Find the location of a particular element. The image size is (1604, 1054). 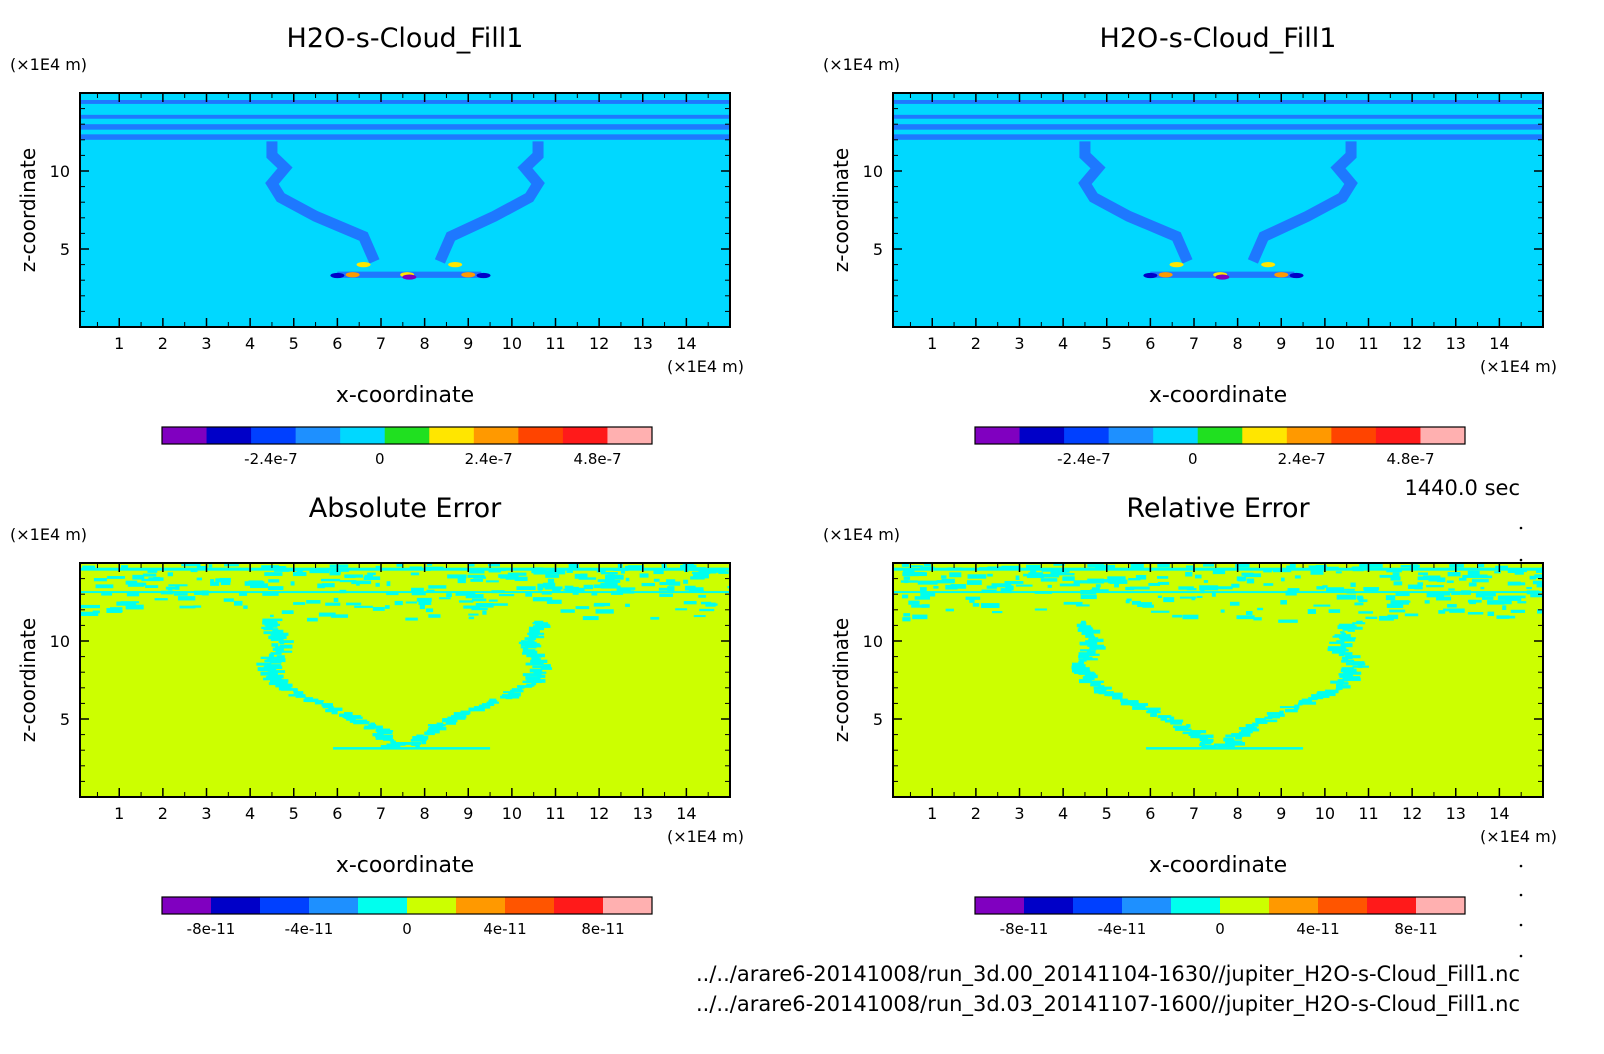

colorbar-tick-label: 4.8e-7 is located at coordinates (598, 459).